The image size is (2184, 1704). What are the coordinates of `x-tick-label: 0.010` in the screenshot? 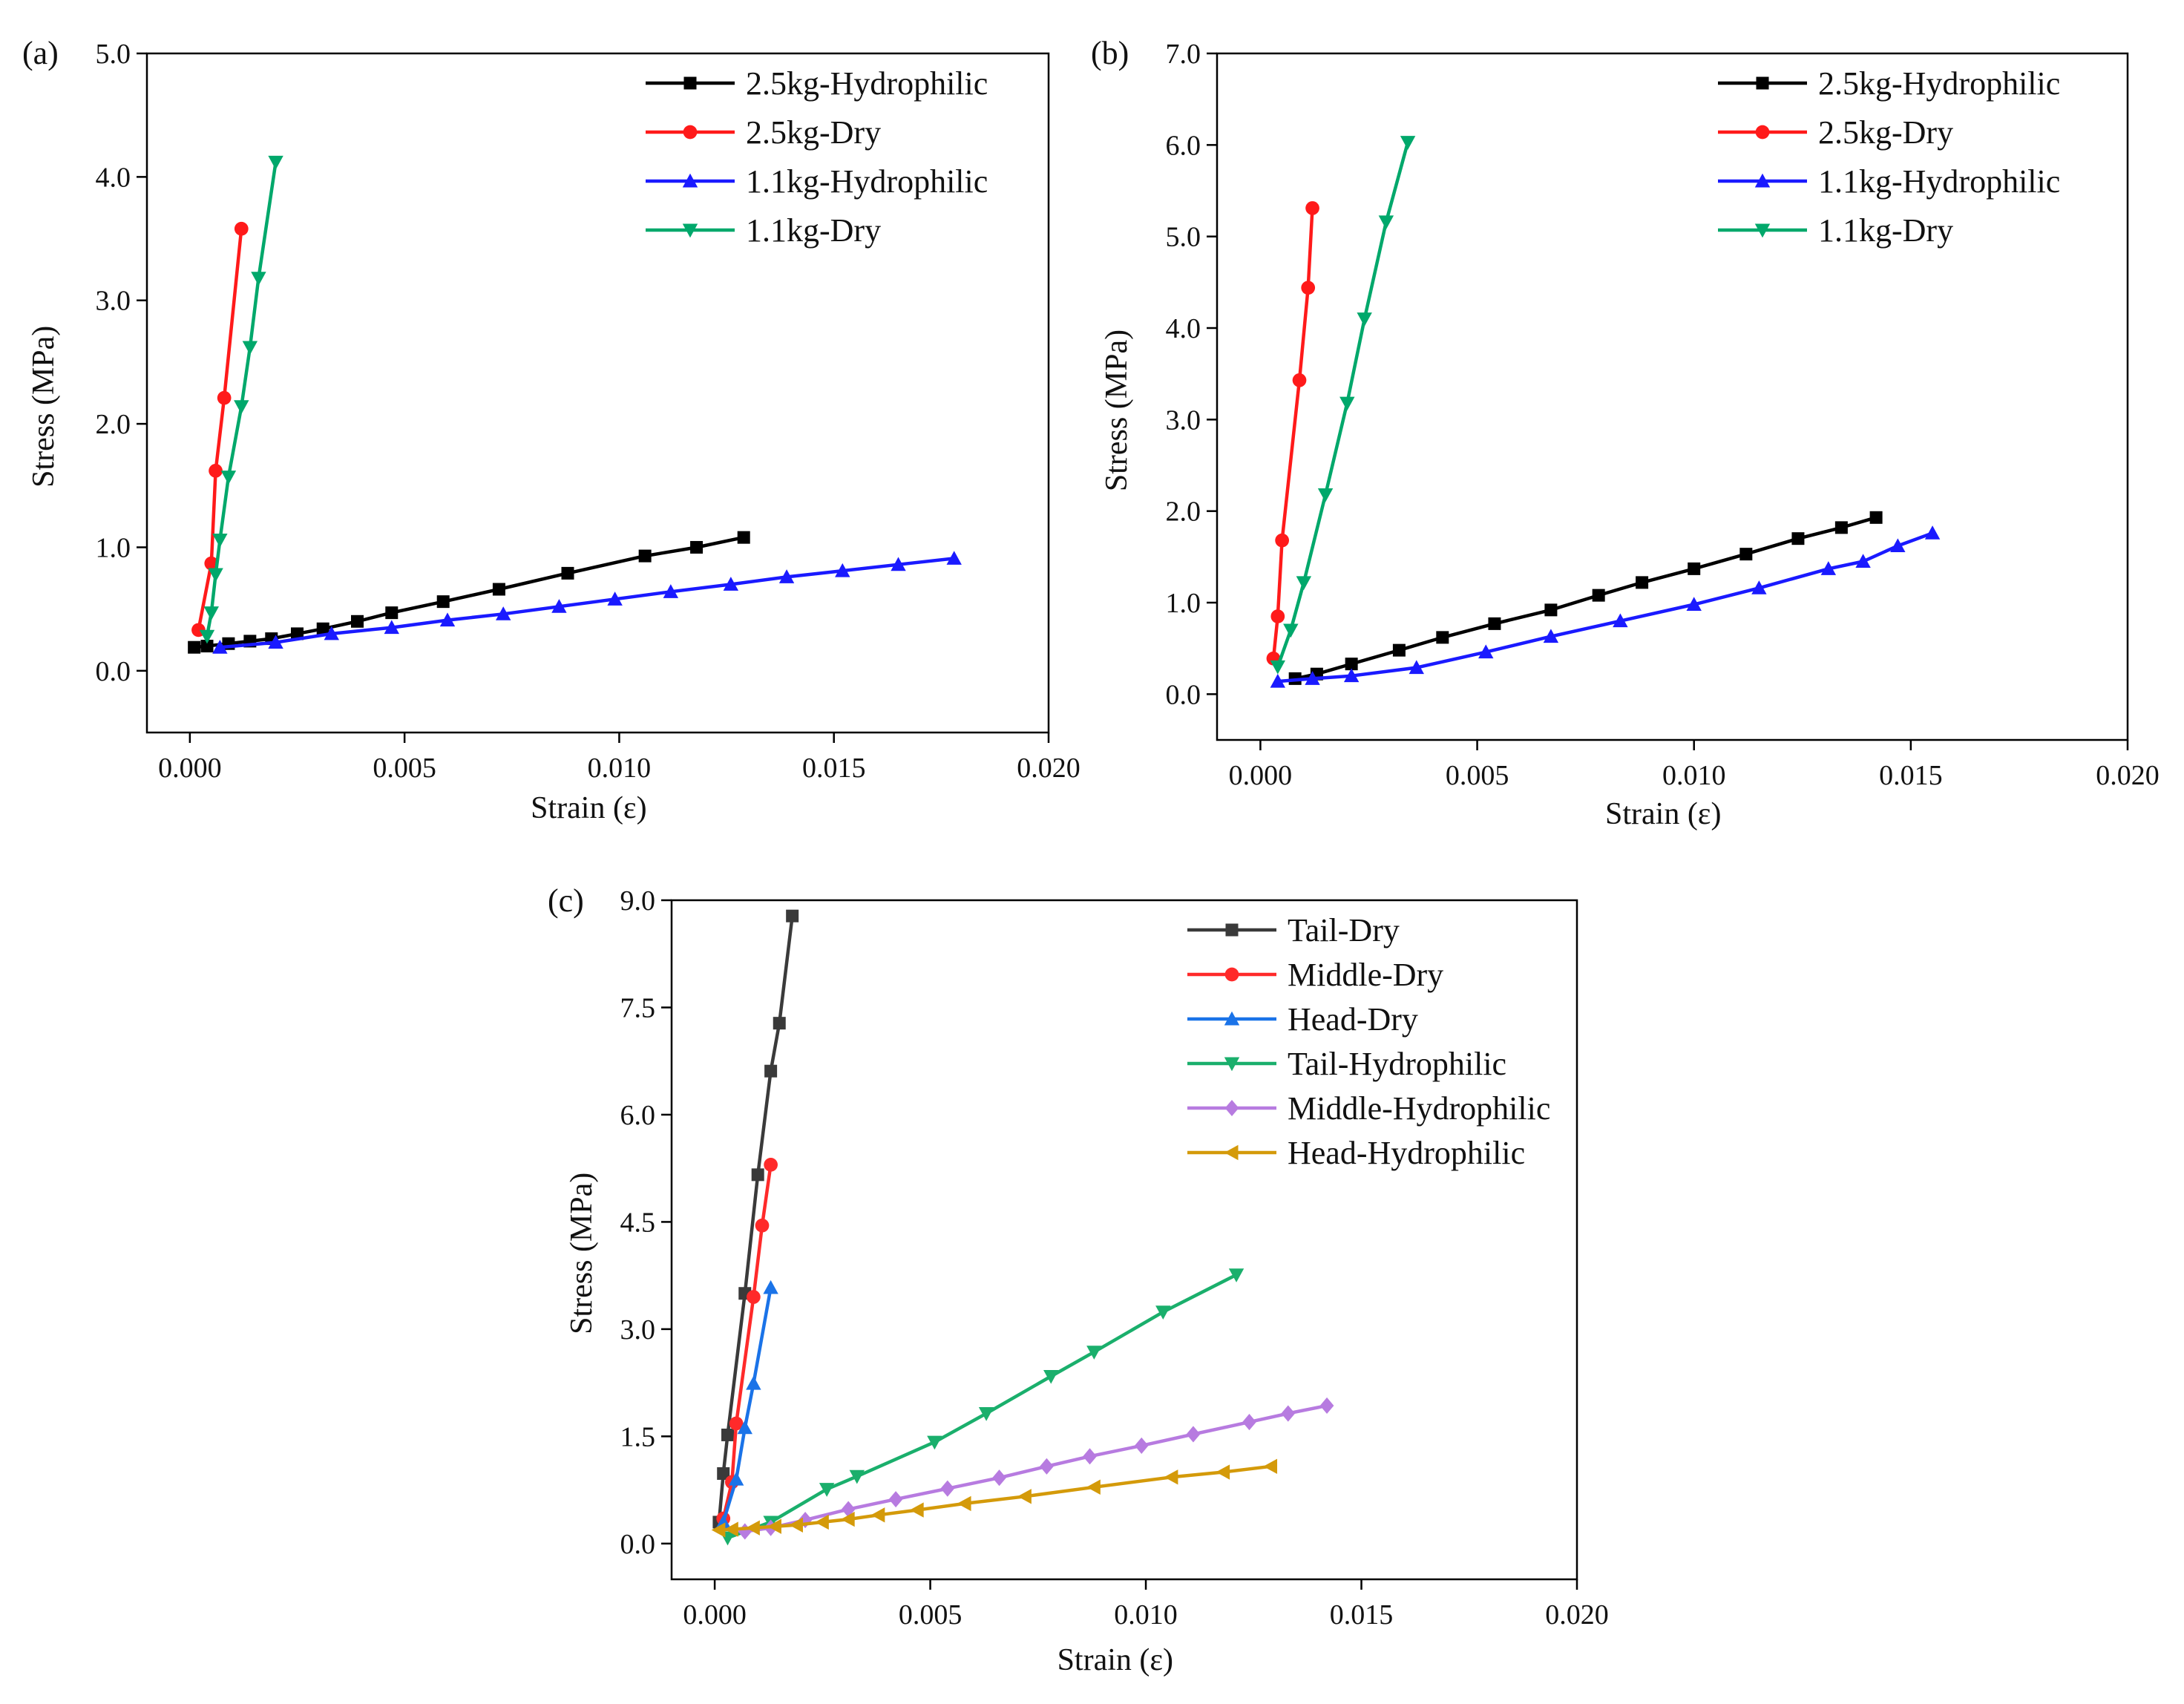 It's located at (1146, 1615).